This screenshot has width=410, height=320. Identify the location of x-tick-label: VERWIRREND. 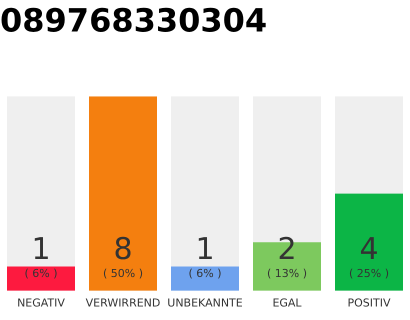
(123, 303).